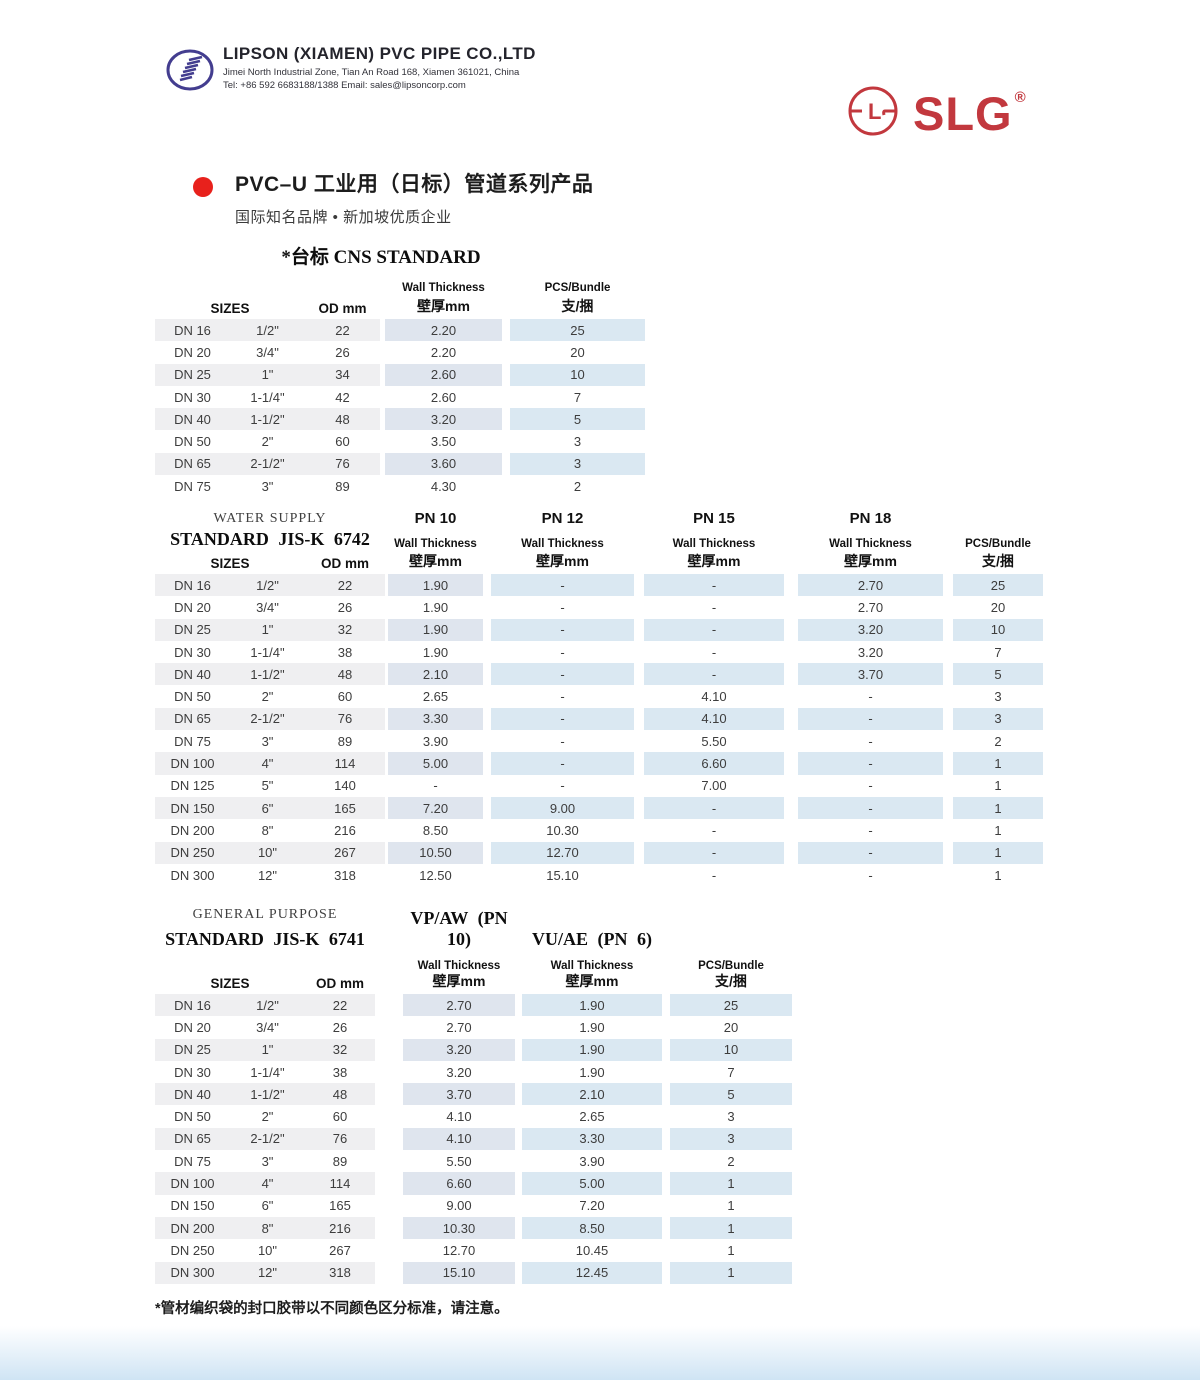 This screenshot has height=1380, width=1200. I want to click on cell-t2-pn10: -, so click(435, 786).